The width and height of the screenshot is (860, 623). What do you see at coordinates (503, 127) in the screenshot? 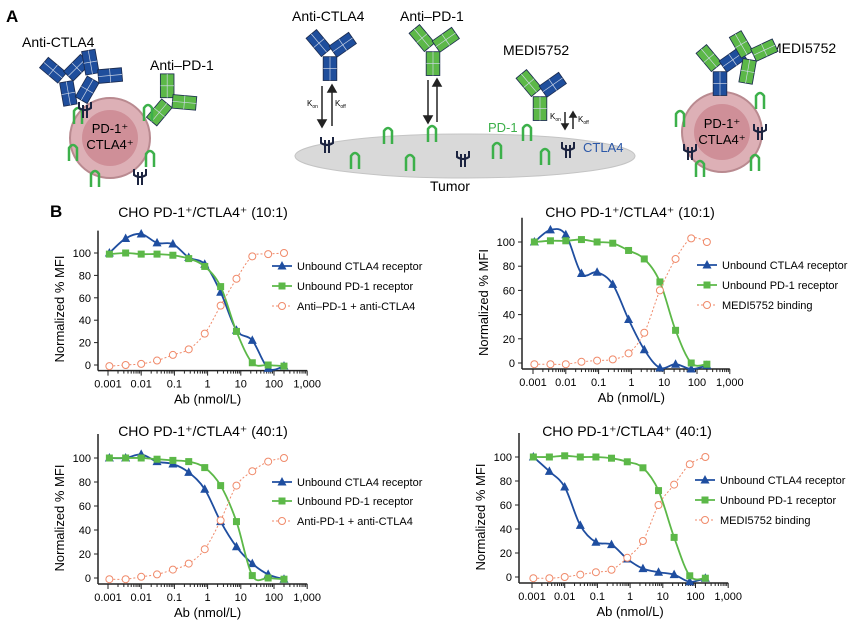
I see `pd1-receptor-label: PD-1` at bounding box center [503, 127].